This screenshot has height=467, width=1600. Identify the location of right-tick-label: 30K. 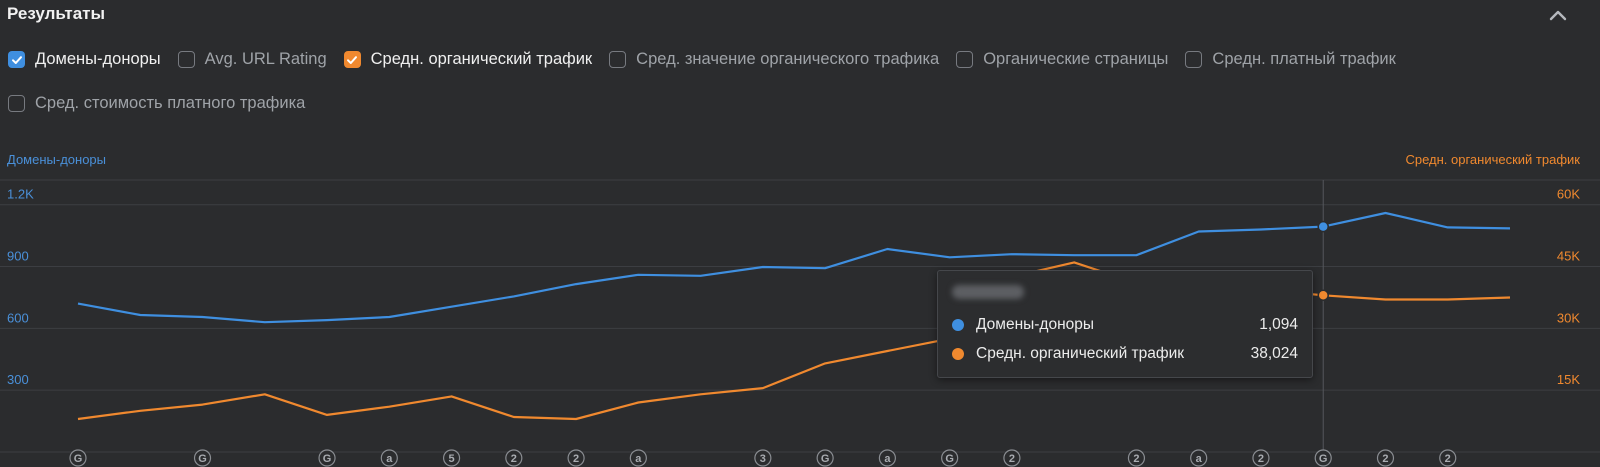
(1568, 317).